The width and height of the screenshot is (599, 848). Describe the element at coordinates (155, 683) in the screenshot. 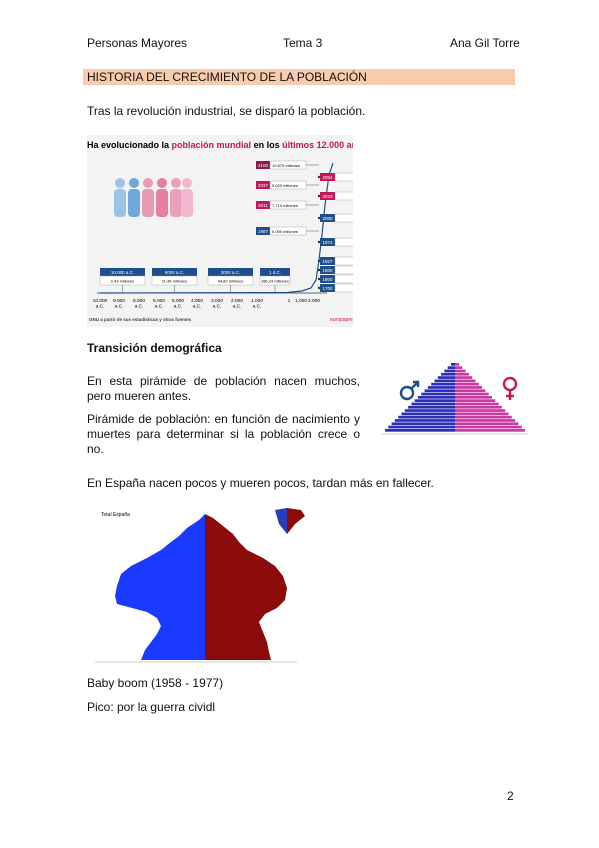

I see `caption: Baby boom (1958 - 1977)` at that location.